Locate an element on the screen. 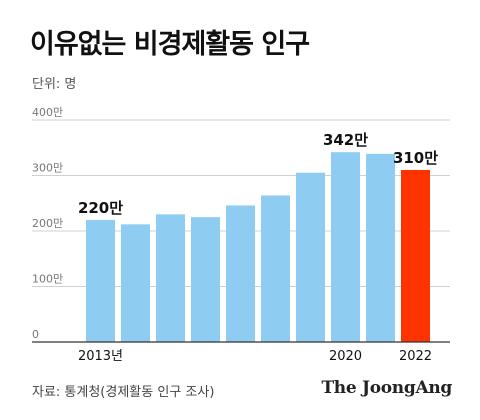 Image resolution: width=480 pixels, height=420 pixels. unit-label: 단위: 명 is located at coordinates (54, 84).